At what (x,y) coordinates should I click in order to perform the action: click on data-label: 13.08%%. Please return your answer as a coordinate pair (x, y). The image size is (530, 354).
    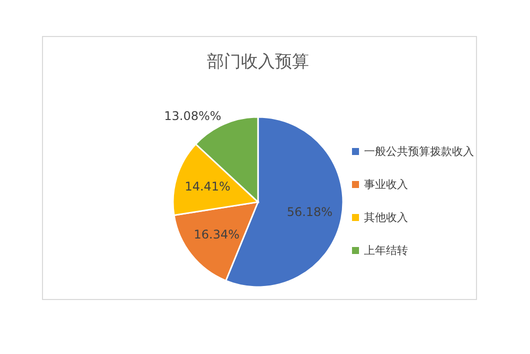
    Looking at the image, I should click on (193, 115).